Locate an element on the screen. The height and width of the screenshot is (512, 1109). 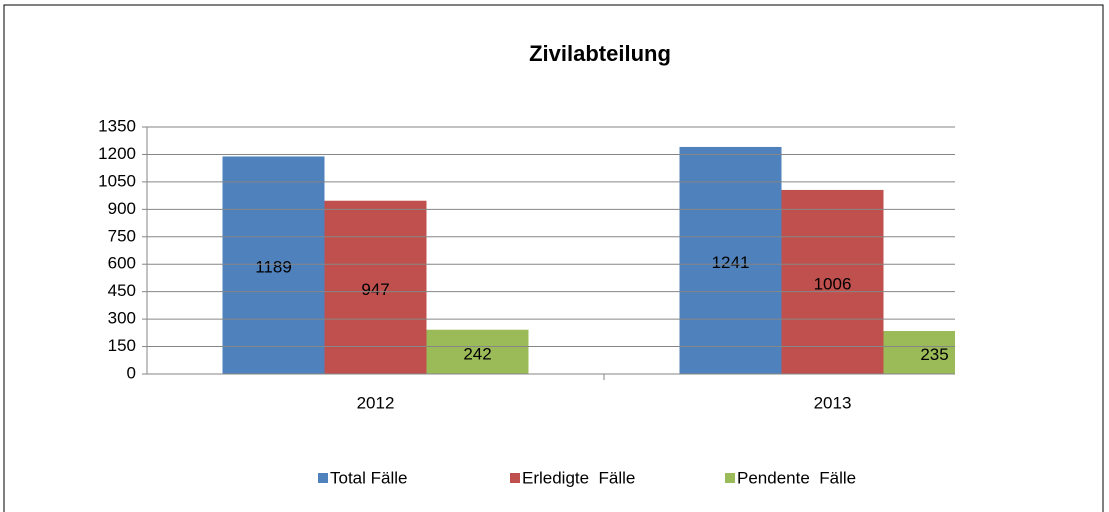
y-tick-label: 750 is located at coordinates (122, 235).